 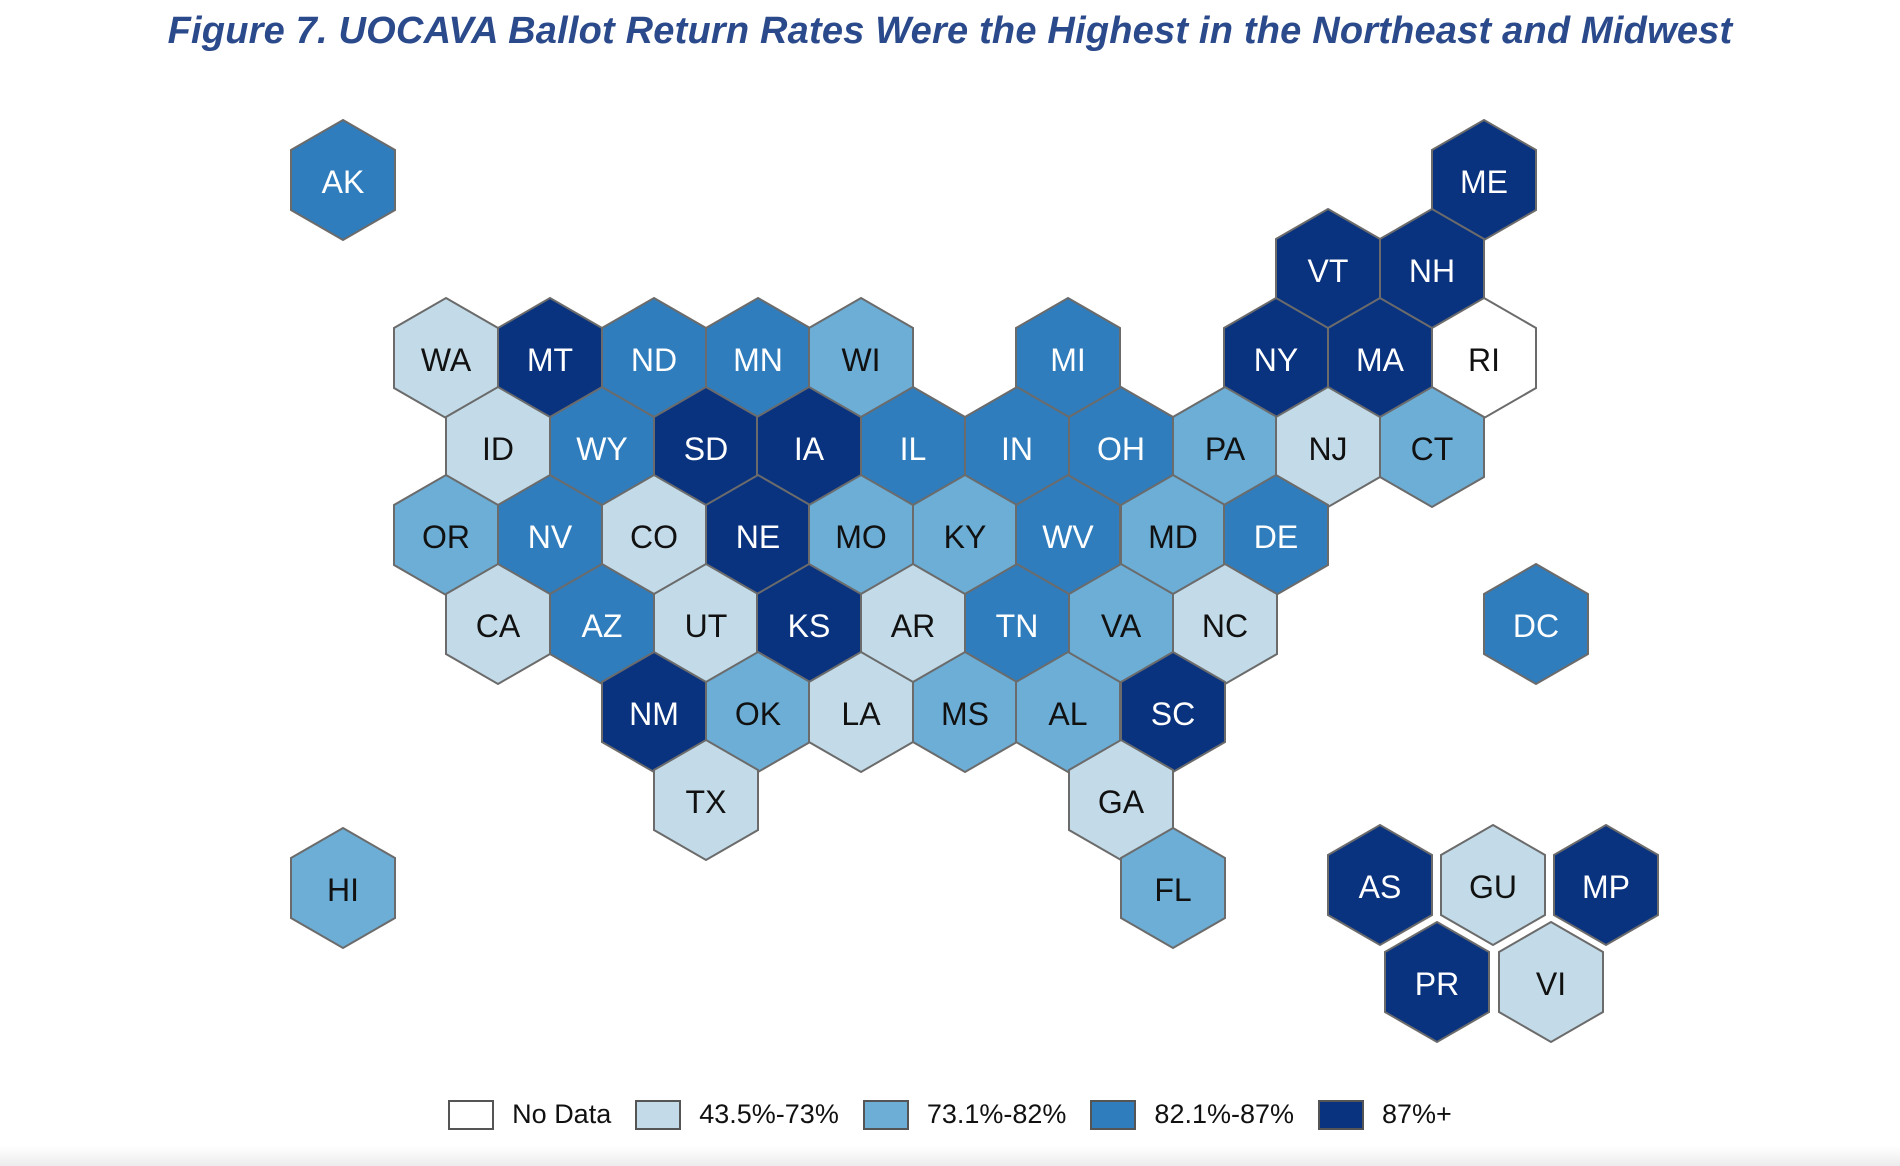 I want to click on hex-label: NM, so click(x=654, y=714).